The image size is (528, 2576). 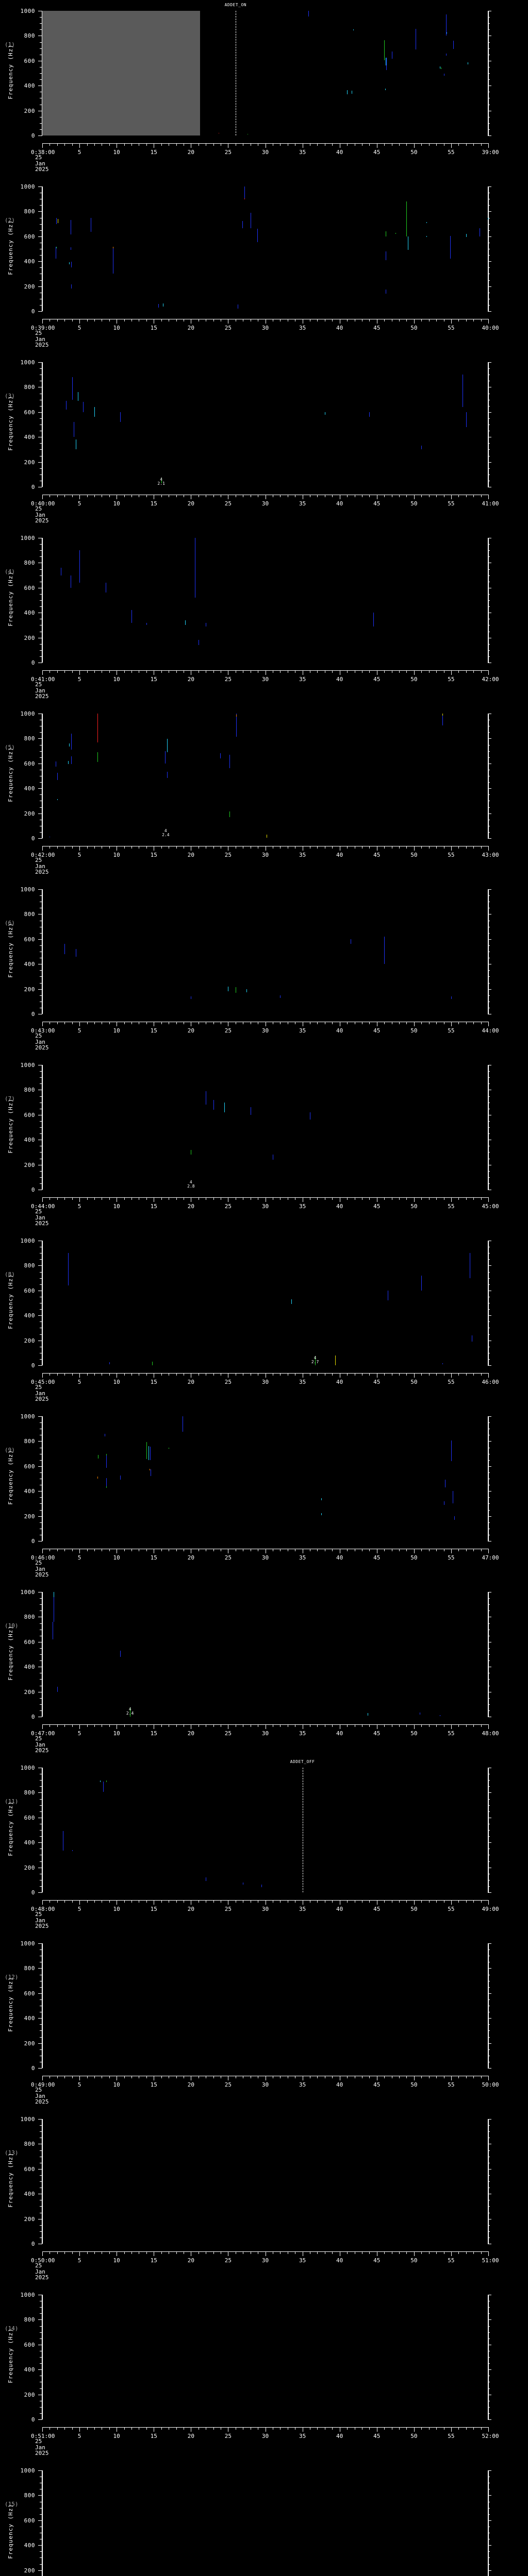 I want to click on x-tick-label: 35, so click(x=302, y=152).